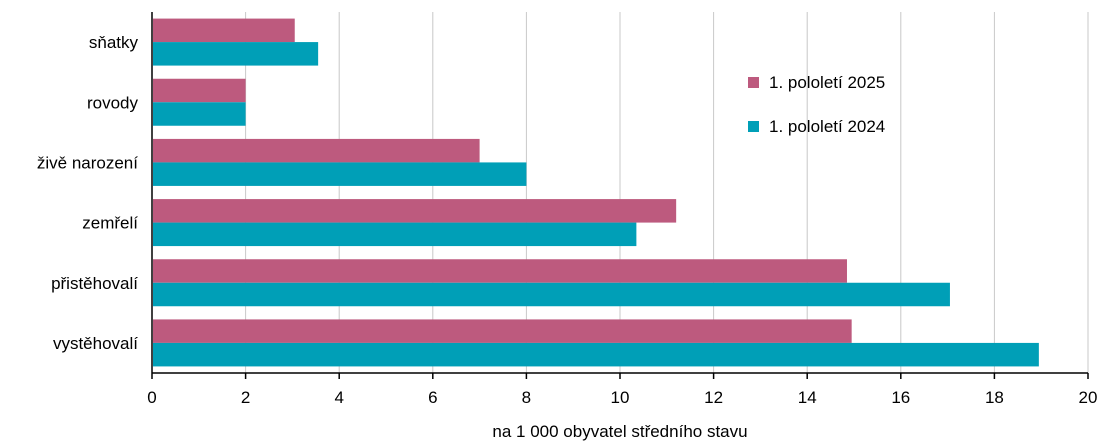 The height and width of the screenshot is (441, 1104). What do you see at coordinates (1088, 397) in the screenshot?
I see `x-tick-label: 20` at bounding box center [1088, 397].